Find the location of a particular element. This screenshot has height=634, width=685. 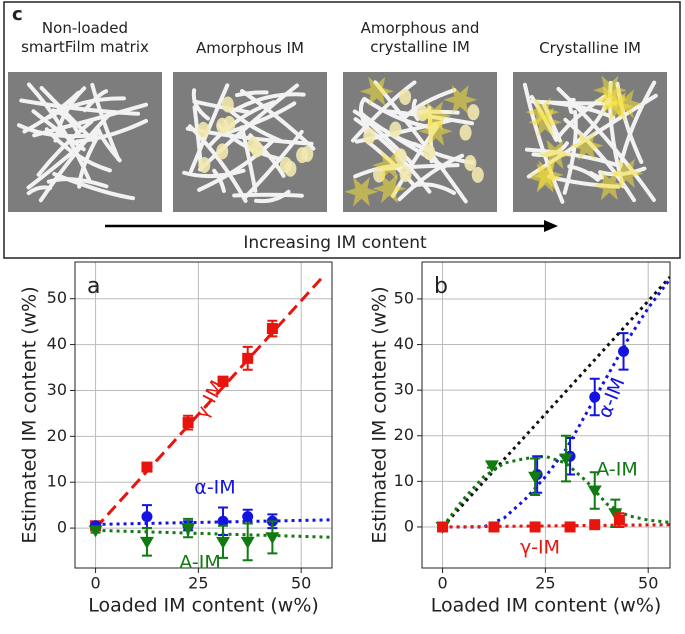

panel-label: b is located at coordinates (441, 286).